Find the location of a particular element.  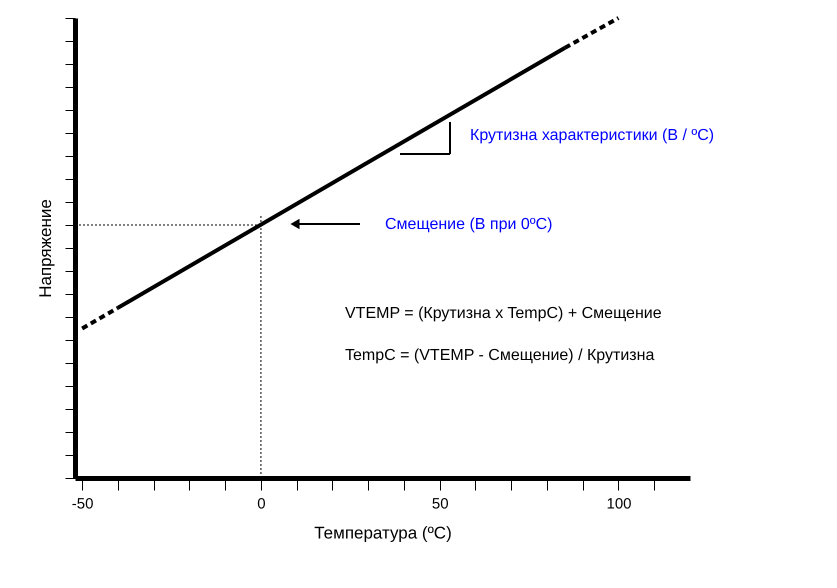

annotation: VTEMP = (Крутизна x TempC) + Смещение is located at coordinates (503, 313).